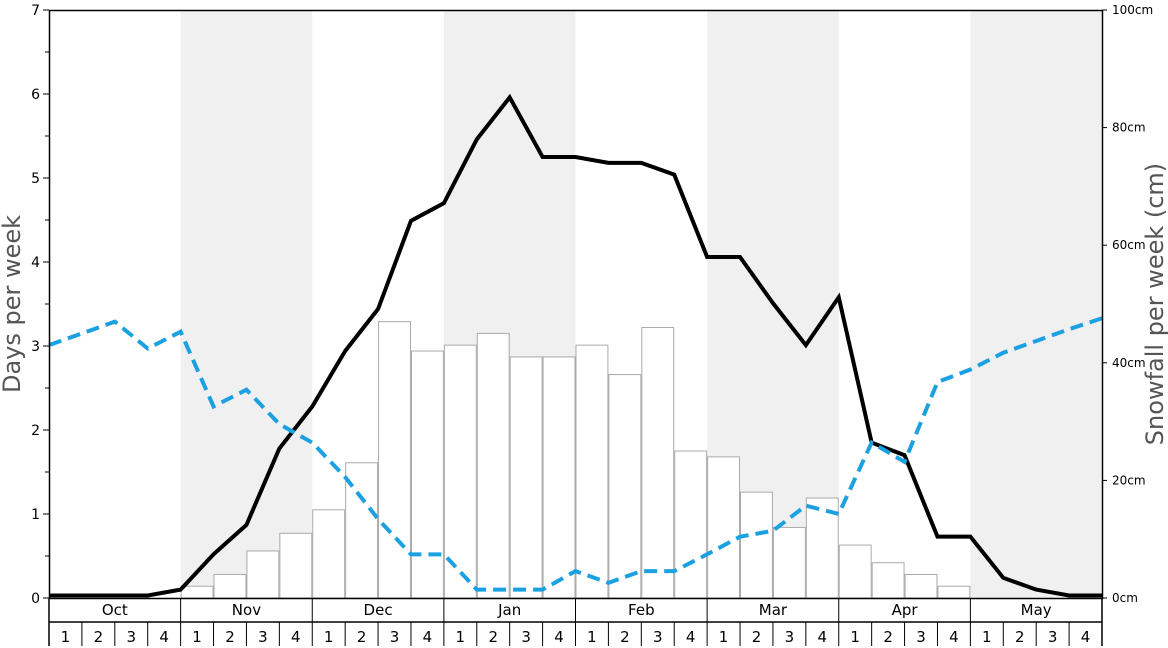  Describe the element at coordinates (35, 515) in the screenshot. I see `left-tick-label: 1` at that location.